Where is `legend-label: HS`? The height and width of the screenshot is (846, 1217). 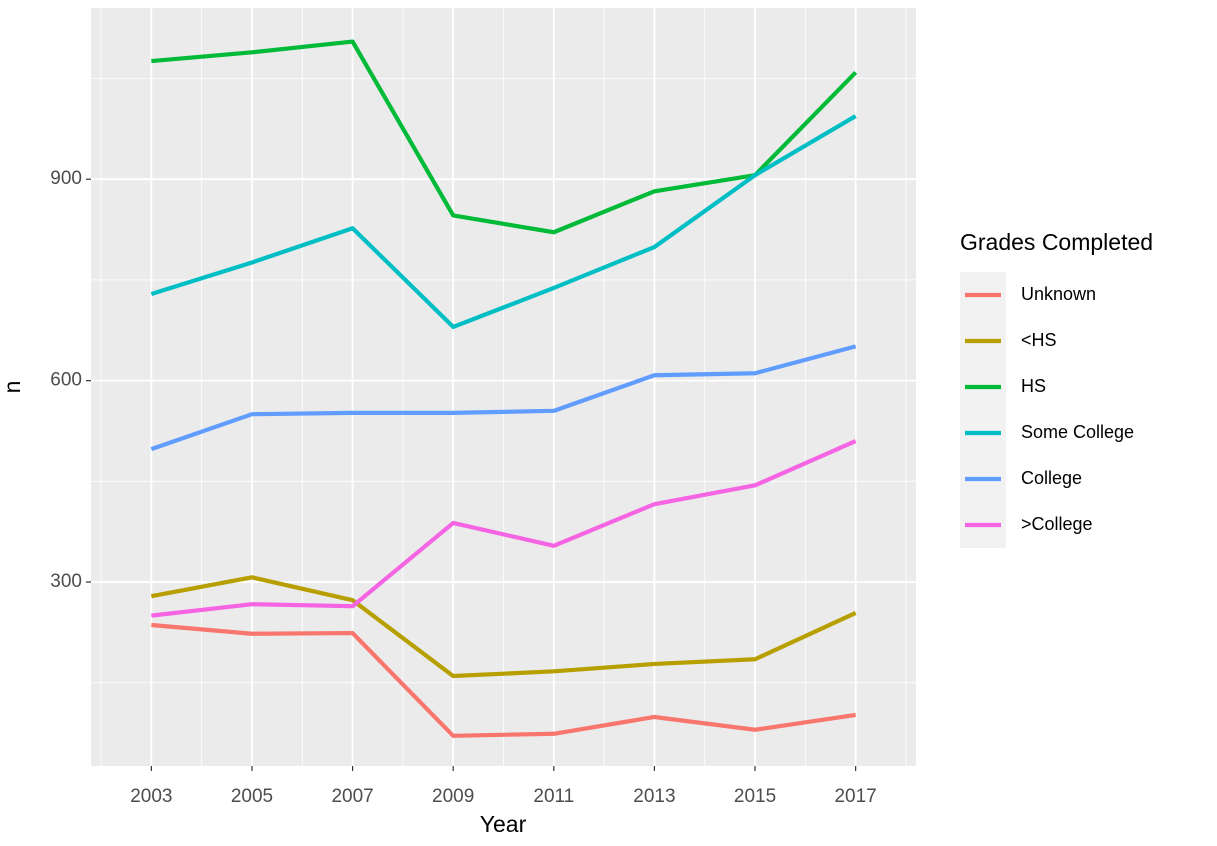
legend-label: HS is located at coordinates (1033, 386).